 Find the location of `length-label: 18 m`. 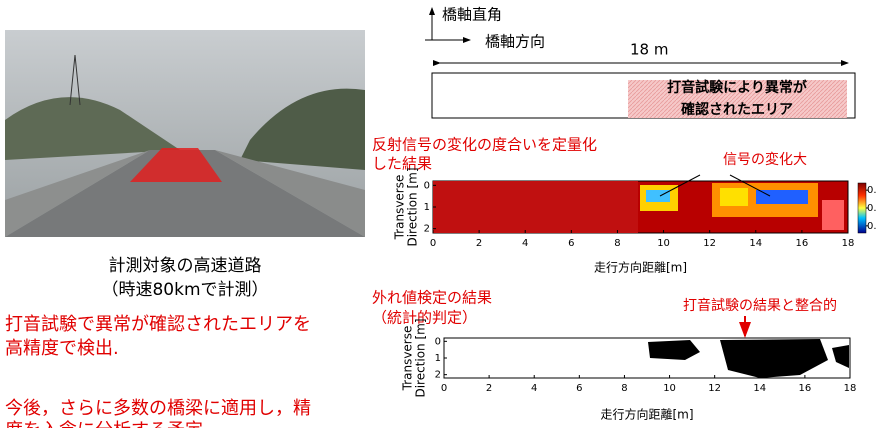

length-label: 18 m is located at coordinates (649, 50).